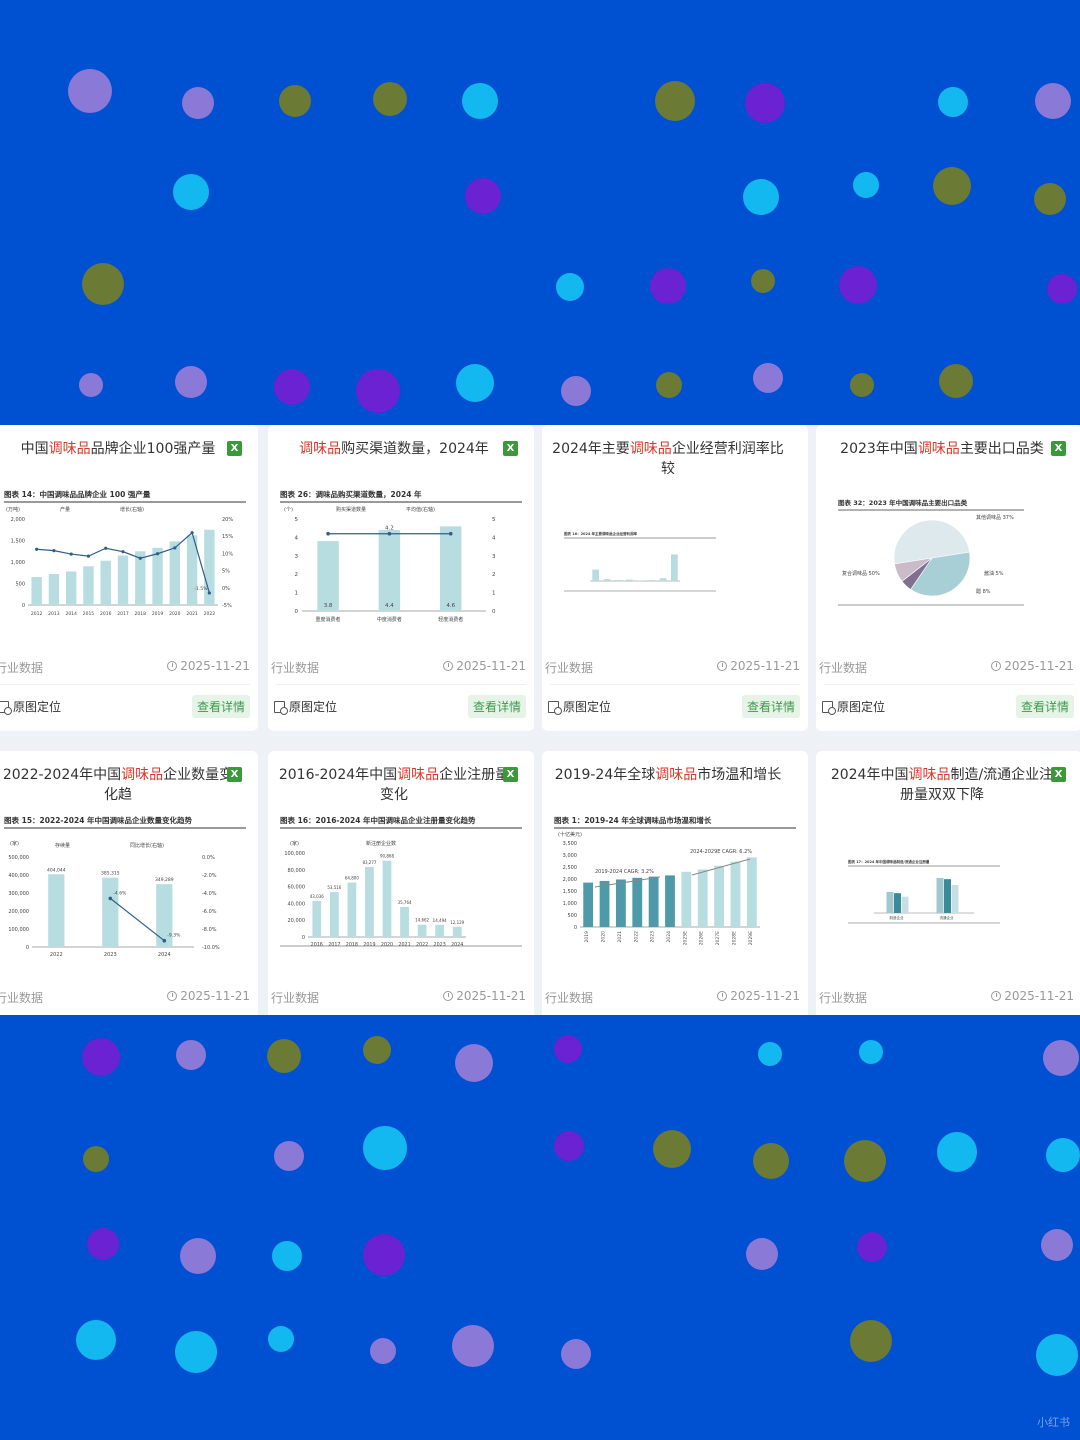  What do you see at coordinates (675, 563) in the screenshot?
I see `chart-thumbnail: 图表 16：2024 年主要调味品企业经营利润率` at bounding box center [675, 563].